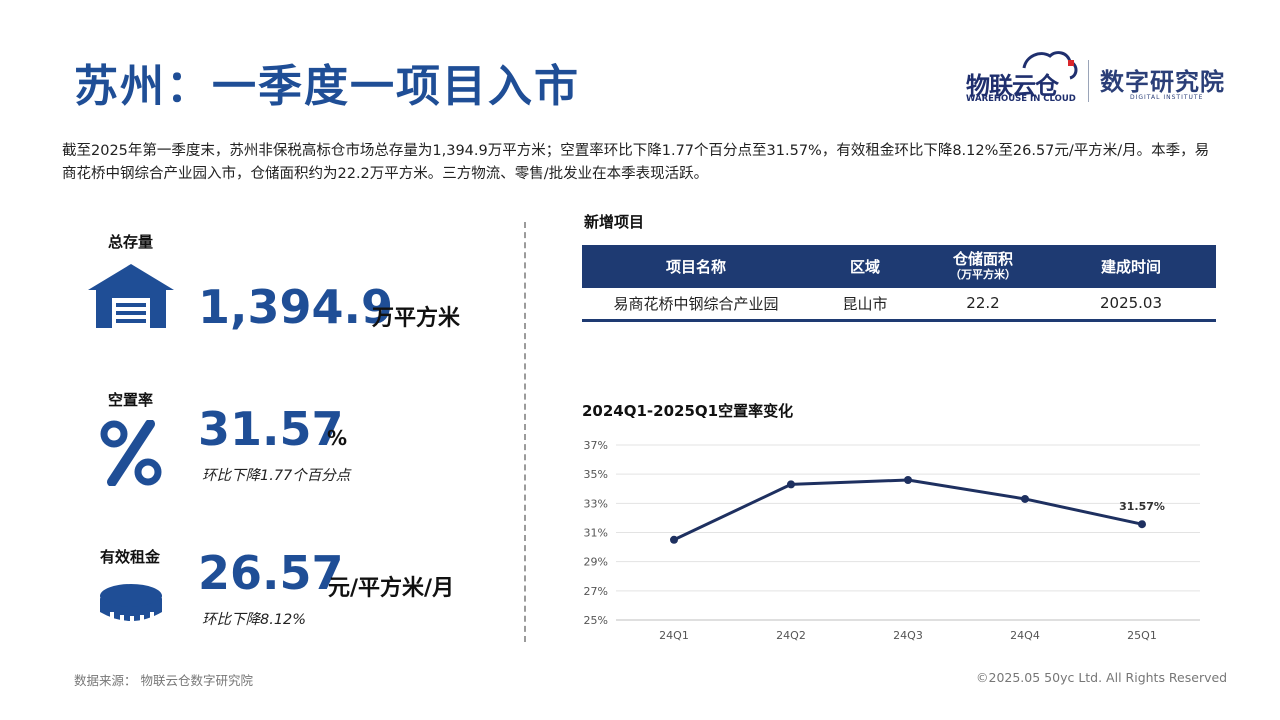  I want to click on vacancy-note: 环比下降1.77个百分点, so click(276, 476).